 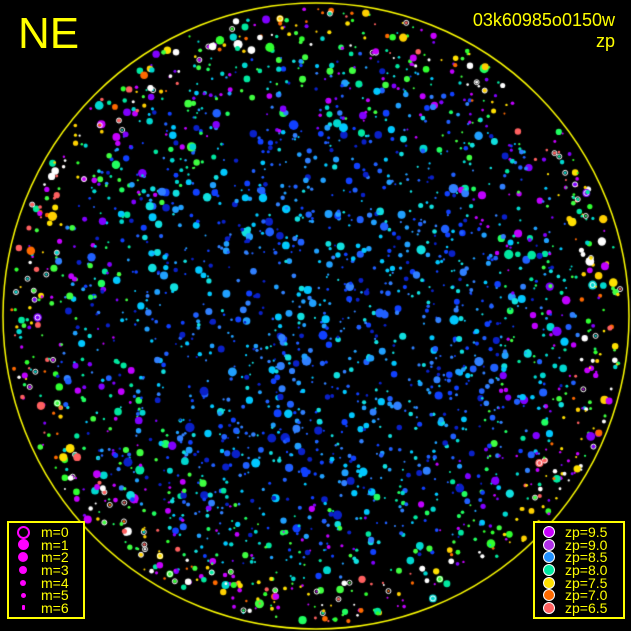 I want to click on legend-label: zp=9.0, so click(x=586, y=544).